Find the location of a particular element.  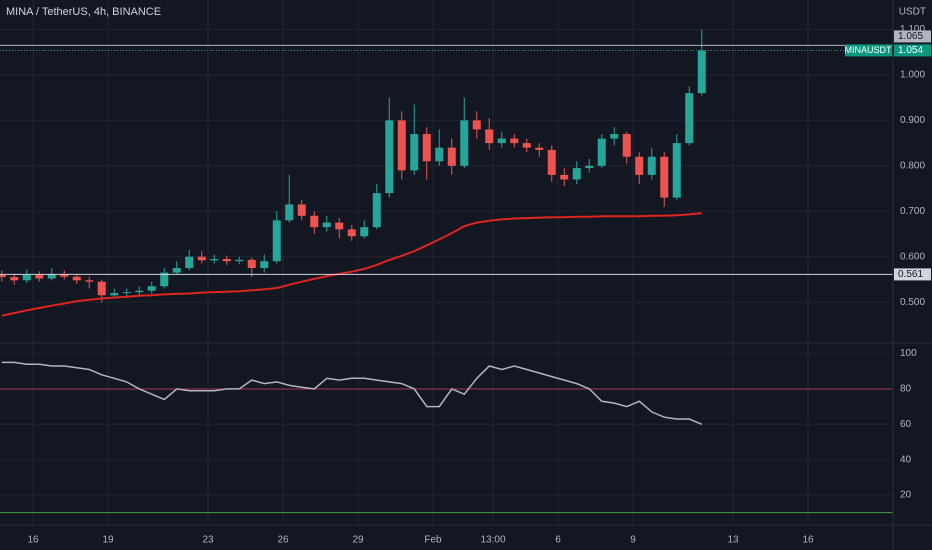

y-tick-label: 0.800 is located at coordinates (912, 165).